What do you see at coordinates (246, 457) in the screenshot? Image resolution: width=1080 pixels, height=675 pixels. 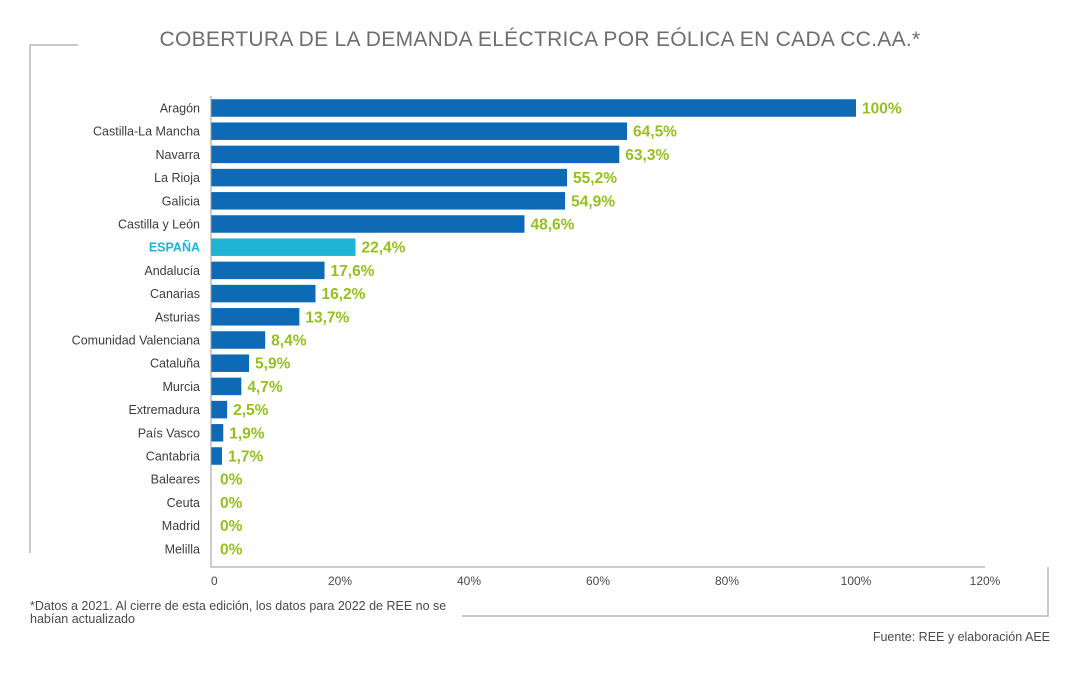 I see `value-label: 1,7%` at bounding box center [246, 457].